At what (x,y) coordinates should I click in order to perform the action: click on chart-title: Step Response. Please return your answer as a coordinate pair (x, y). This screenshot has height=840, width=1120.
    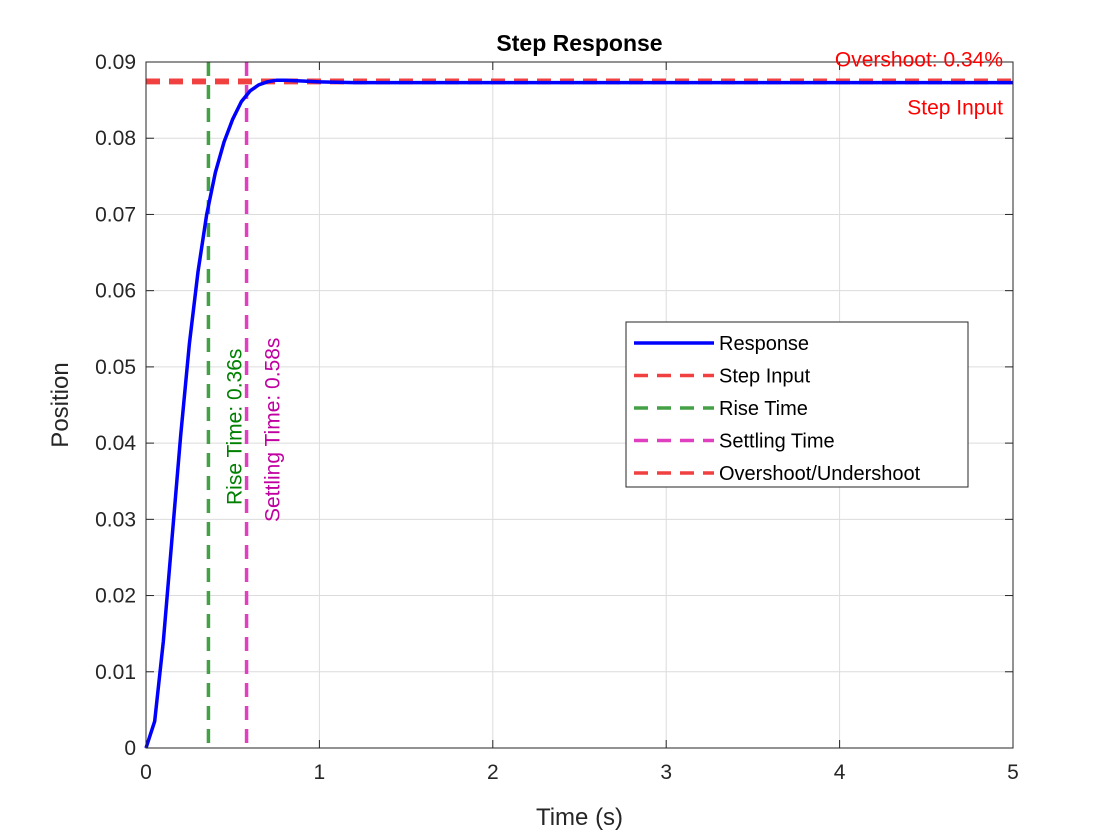
    Looking at the image, I should click on (579, 43).